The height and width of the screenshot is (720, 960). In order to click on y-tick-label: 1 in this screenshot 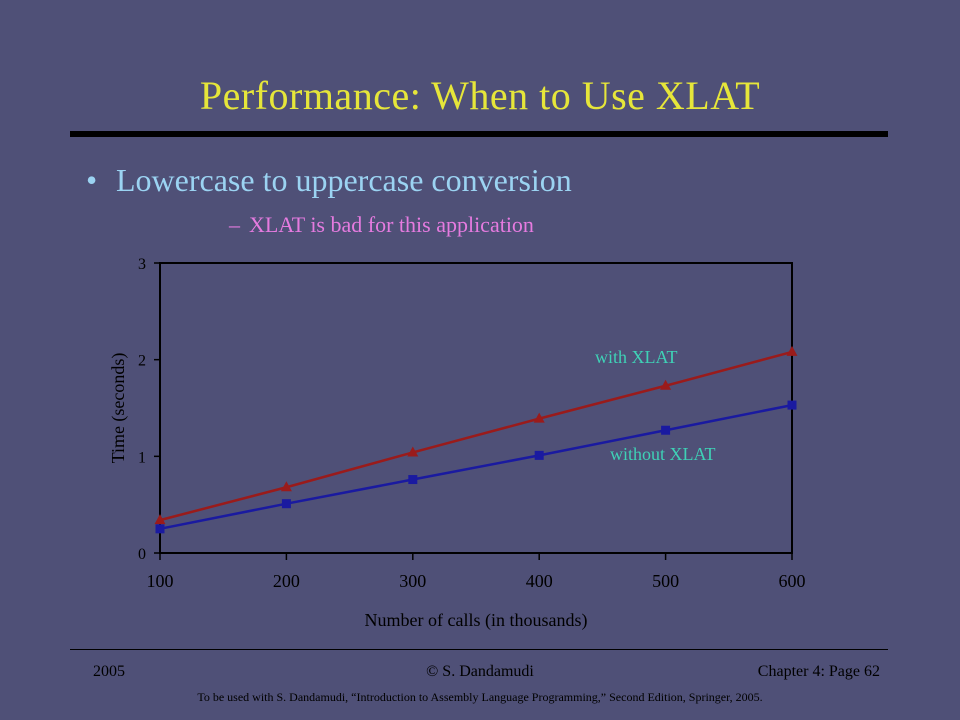, I will do `click(142, 457)`.